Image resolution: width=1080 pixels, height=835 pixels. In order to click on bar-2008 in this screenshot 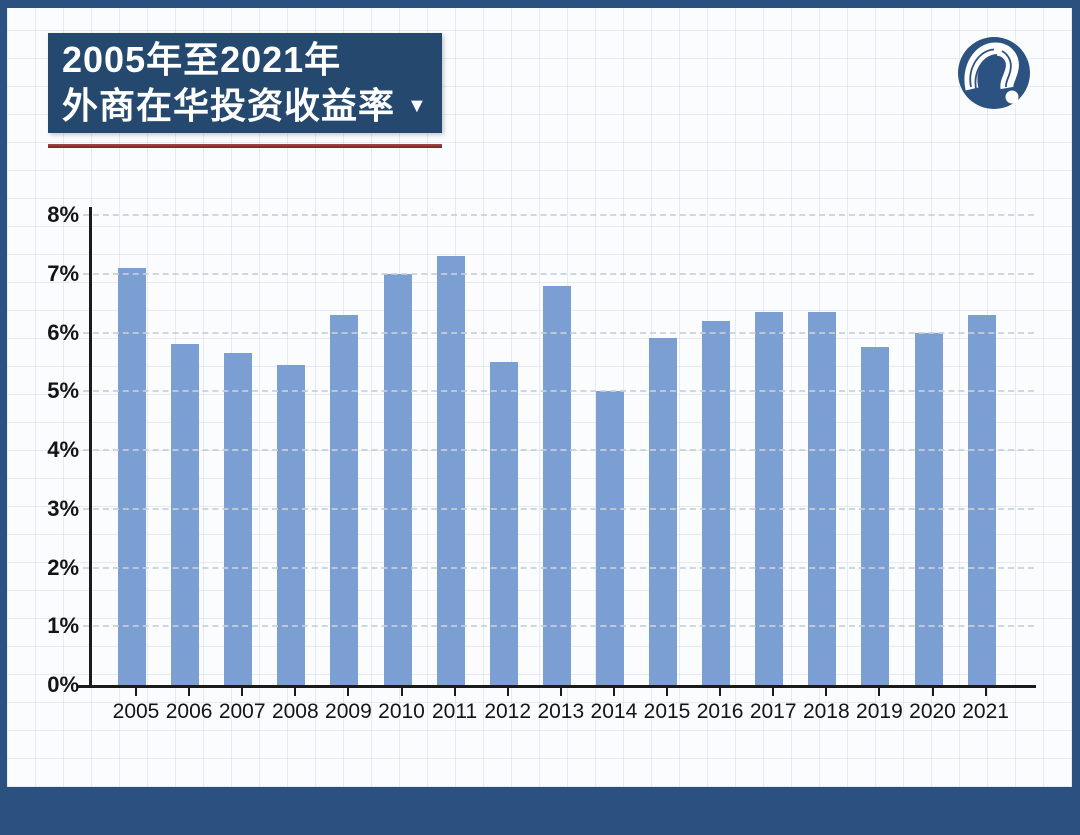, I will do `click(291, 524)`.